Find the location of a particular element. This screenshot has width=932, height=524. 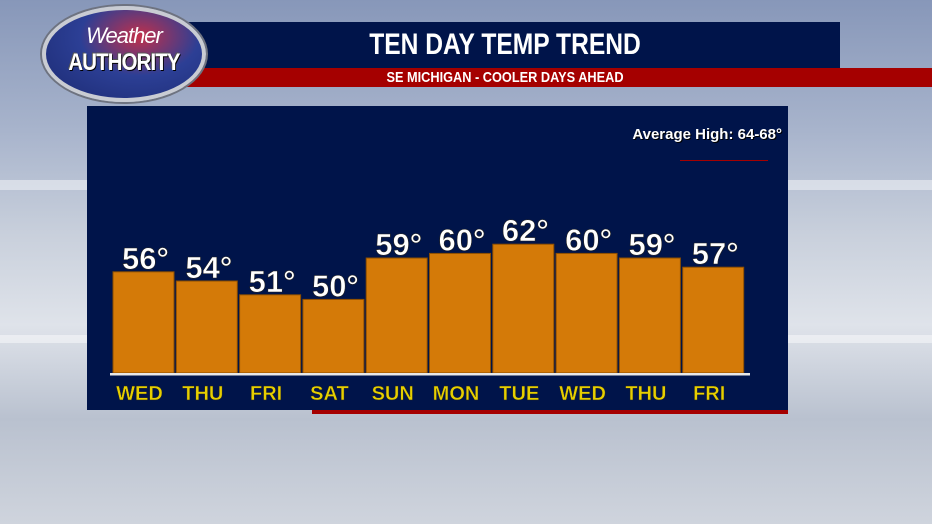

value-label: 50° is located at coordinates (335, 285).